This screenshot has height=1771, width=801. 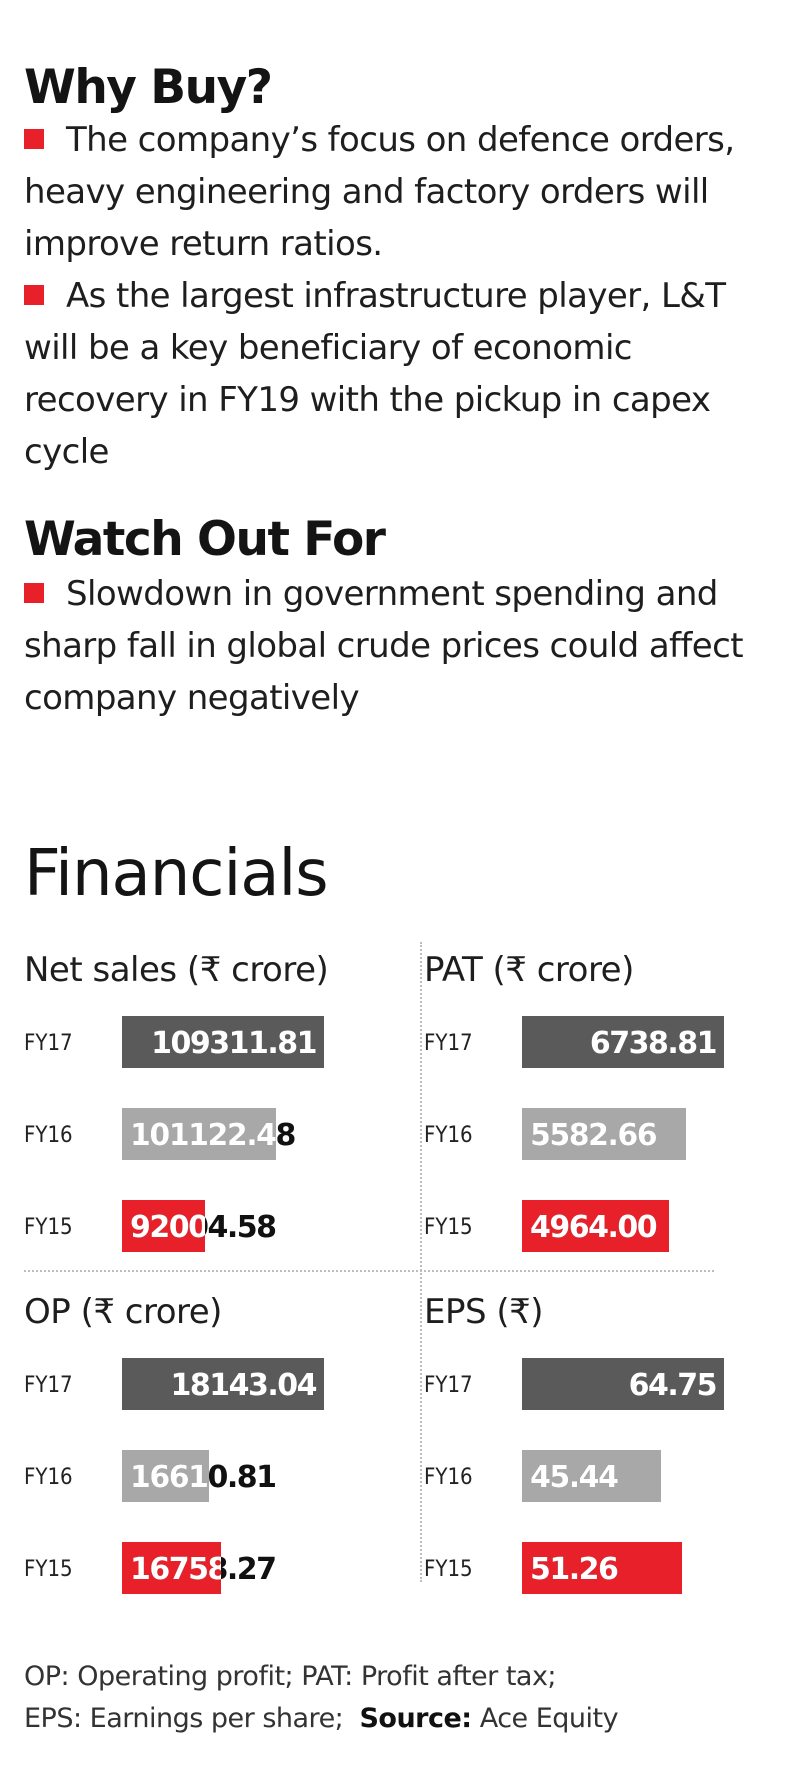 I want to click on value-label-overlay: 16610.81, so click(x=203, y=1477).